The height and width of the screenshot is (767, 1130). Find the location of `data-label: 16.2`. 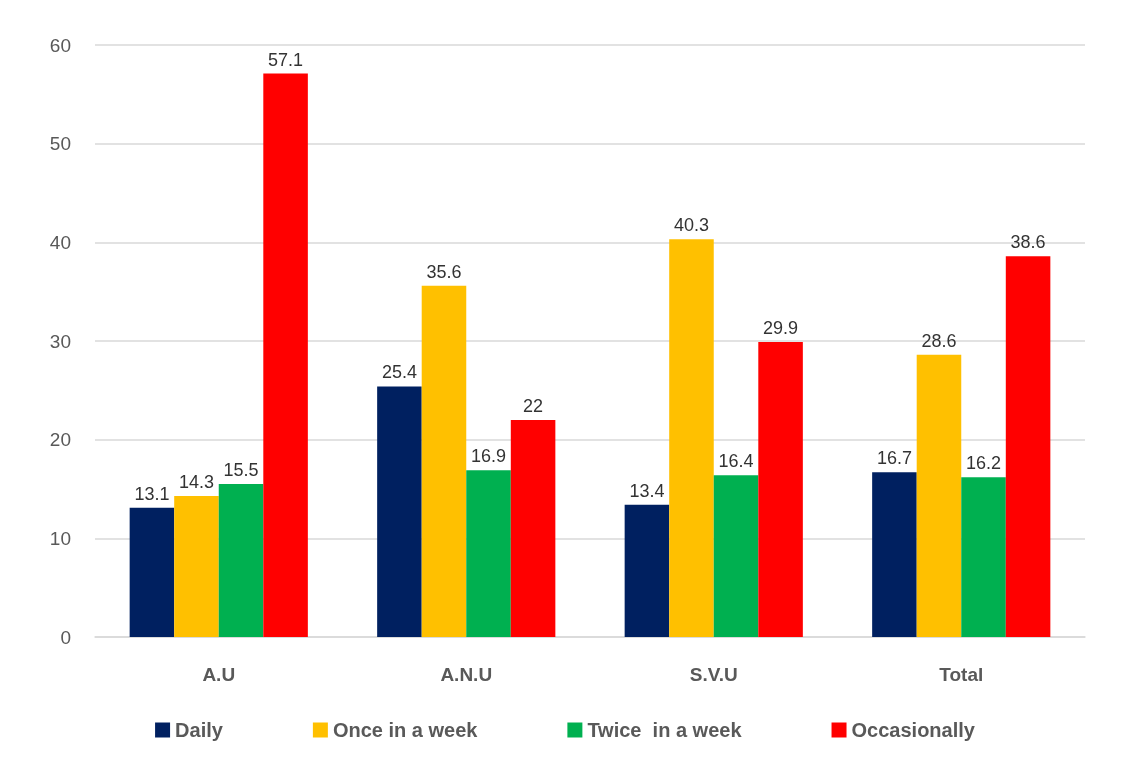

data-label: 16.2 is located at coordinates (984, 463).